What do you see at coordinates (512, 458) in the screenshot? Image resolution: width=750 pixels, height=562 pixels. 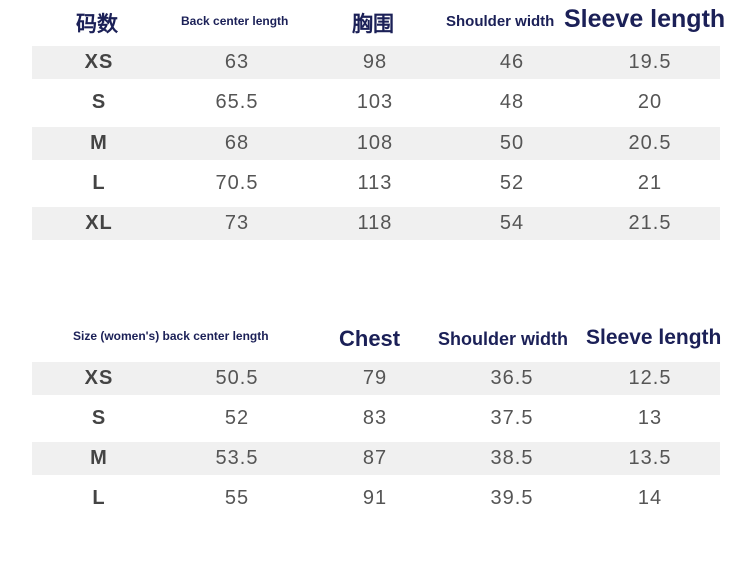 I see `shoulder-width-cell: 38.5` at bounding box center [512, 458].